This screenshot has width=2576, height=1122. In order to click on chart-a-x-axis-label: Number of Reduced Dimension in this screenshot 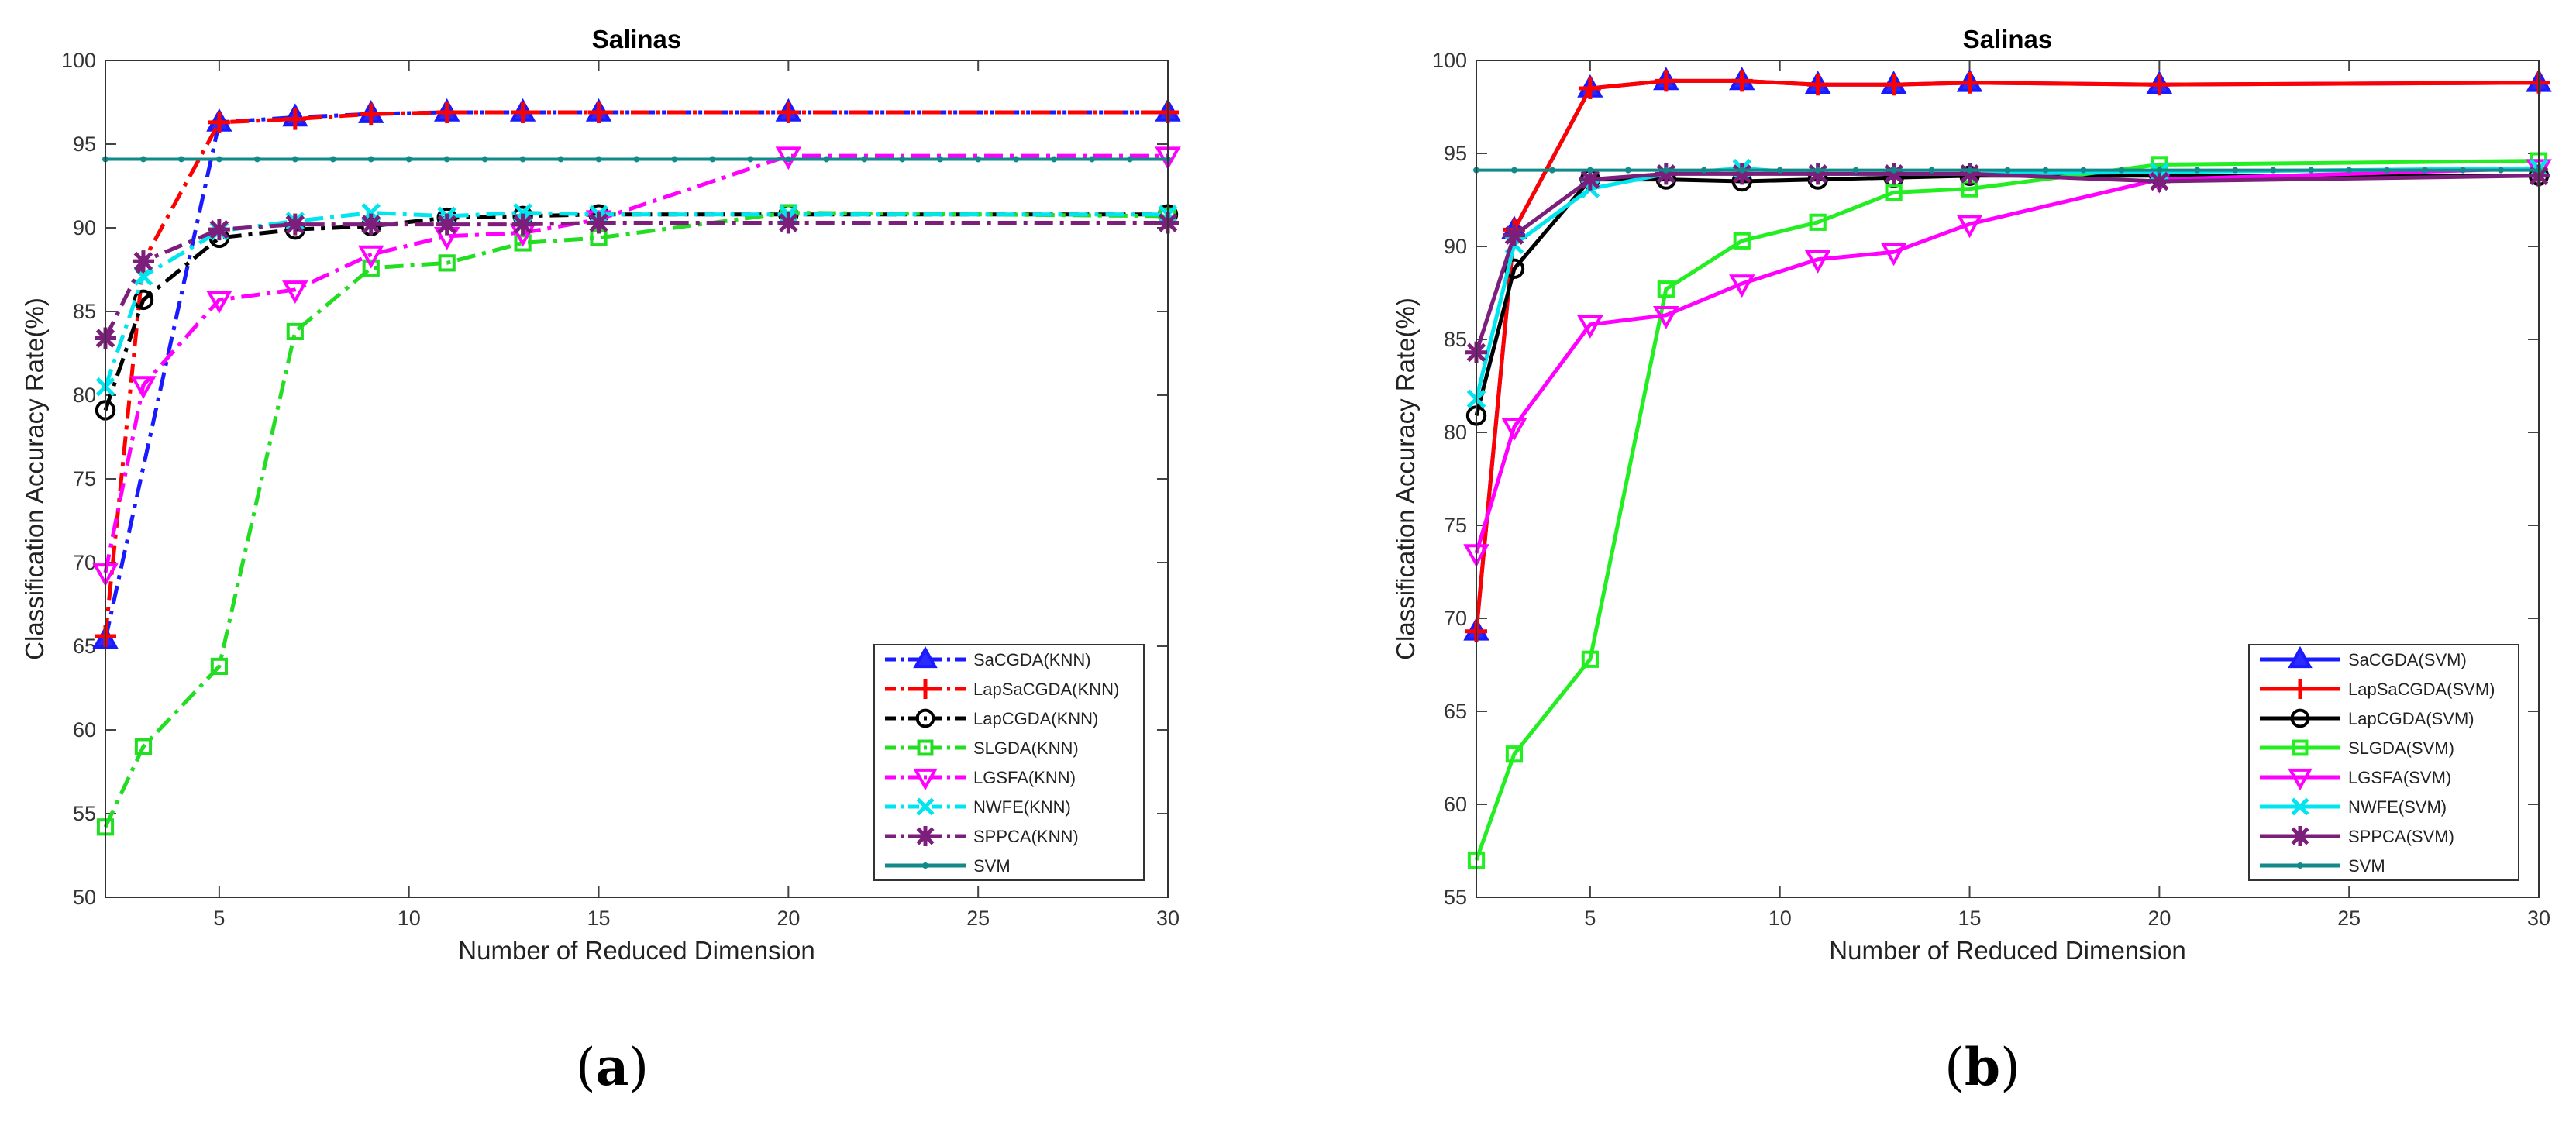, I will do `click(636, 950)`.